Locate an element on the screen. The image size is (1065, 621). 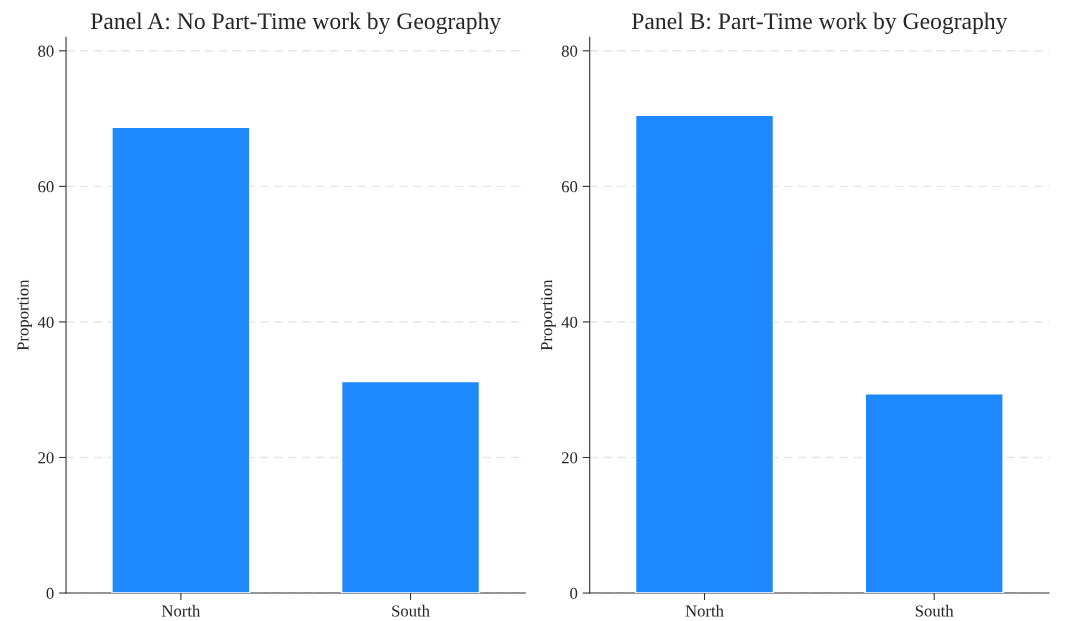
chart-title: Panel B: Part-Time work by Geography is located at coordinates (819, 23).